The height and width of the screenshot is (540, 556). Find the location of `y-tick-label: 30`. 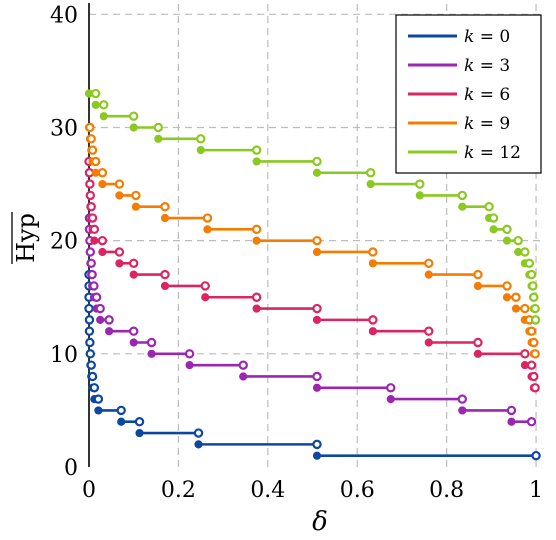

y-tick-label: 30 is located at coordinates (64, 128).